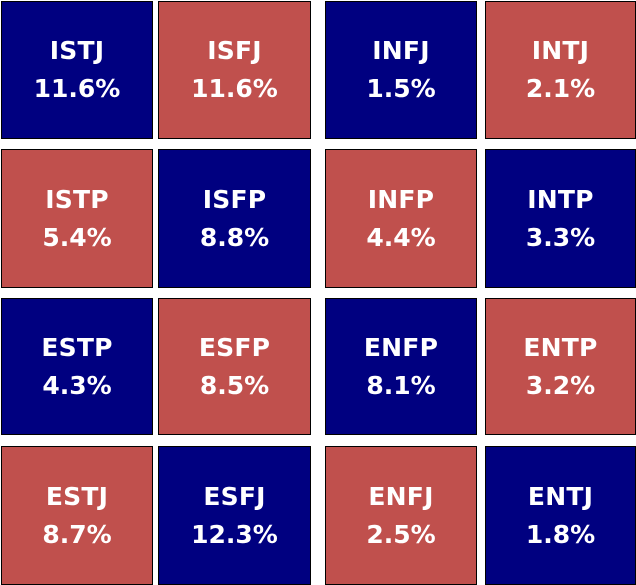 This screenshot has height=585, width=636. I want to click on type-percent: 8.7%, so click(77, 534).